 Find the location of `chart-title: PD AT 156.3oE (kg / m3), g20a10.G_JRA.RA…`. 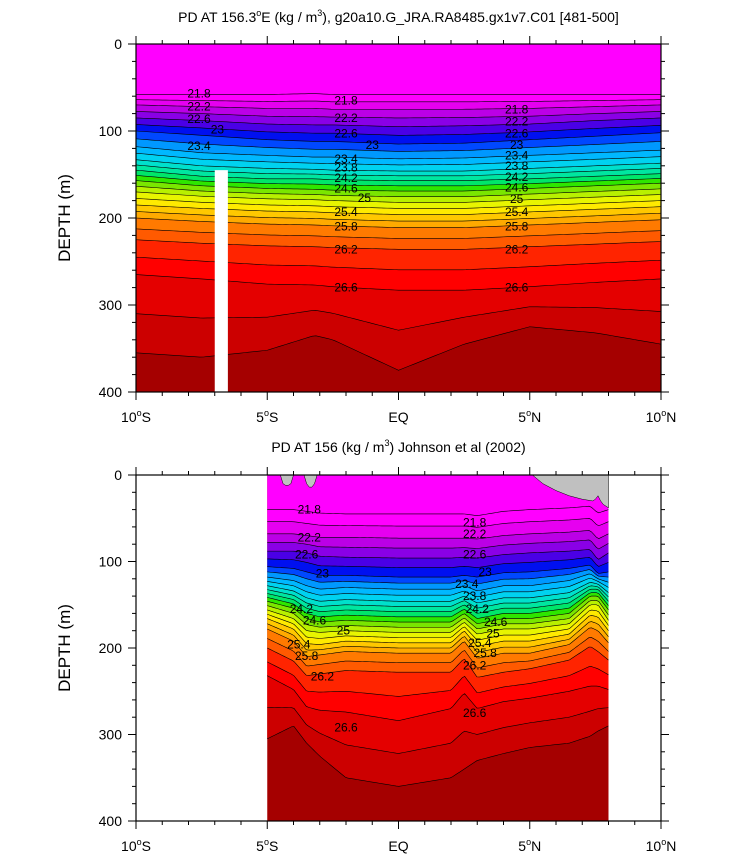

chart-title: PD AT 156.3oE (kg / m3), g20a10.G_JRA.RA… is located at coordinates (398, 16).